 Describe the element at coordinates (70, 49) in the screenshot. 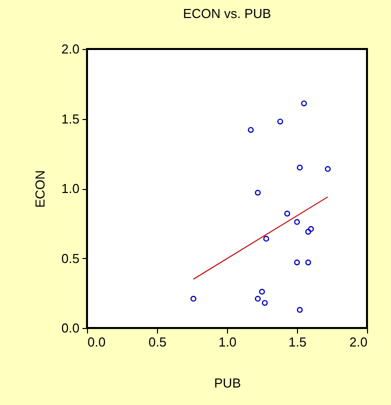

I see `y-tick-label: 2.0` at that location.